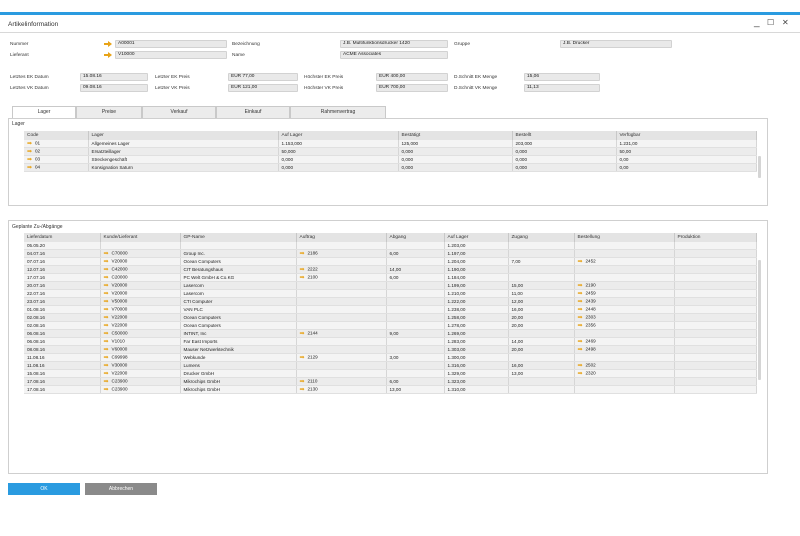 The image size is (800, 536). What do you see at coordinates (390, 159) in the screenshot?
I see `table-row: ➡ 03 Streckengeschäft 0,000 0,000 0,000 0,00` at bounding box center [390, 159].